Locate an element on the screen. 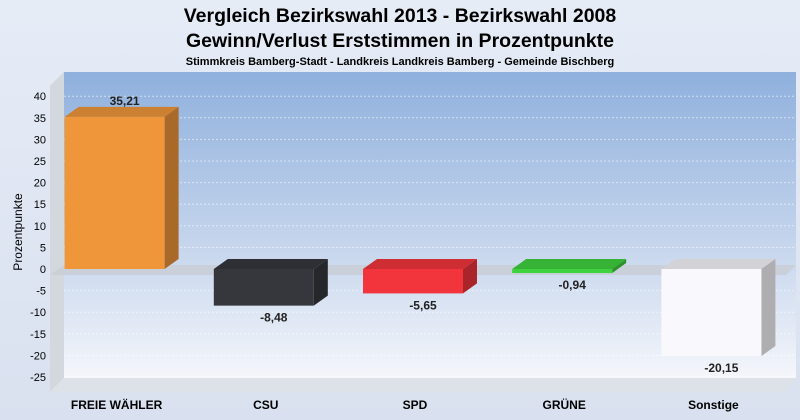 This screenshot has height=420, width=800. y-tick-label: 40 is located at coordinates (40, 97).